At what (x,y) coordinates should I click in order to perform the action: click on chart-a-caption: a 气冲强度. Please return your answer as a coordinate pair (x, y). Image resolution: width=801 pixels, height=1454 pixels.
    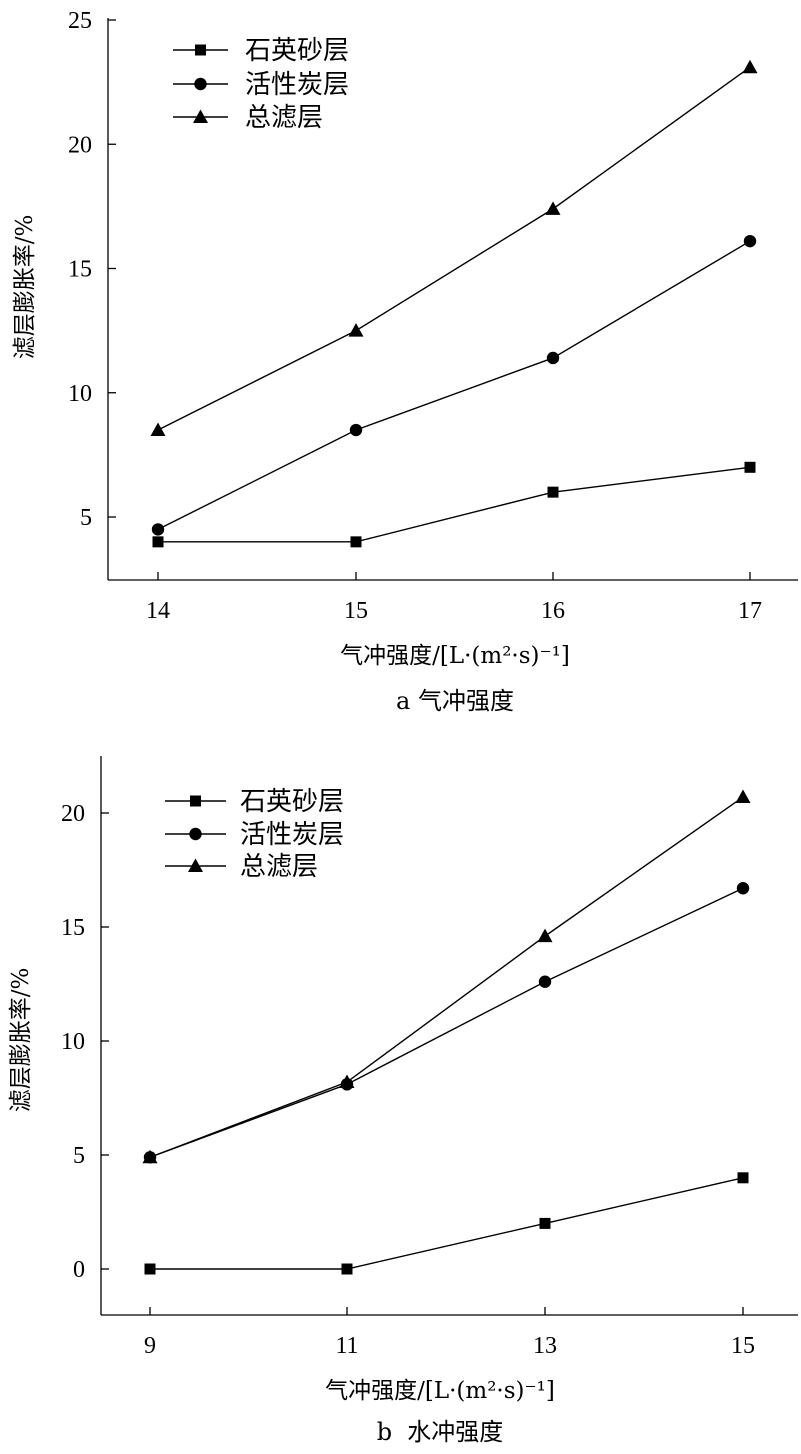
    Looking at the image, I should click on (455, 701).